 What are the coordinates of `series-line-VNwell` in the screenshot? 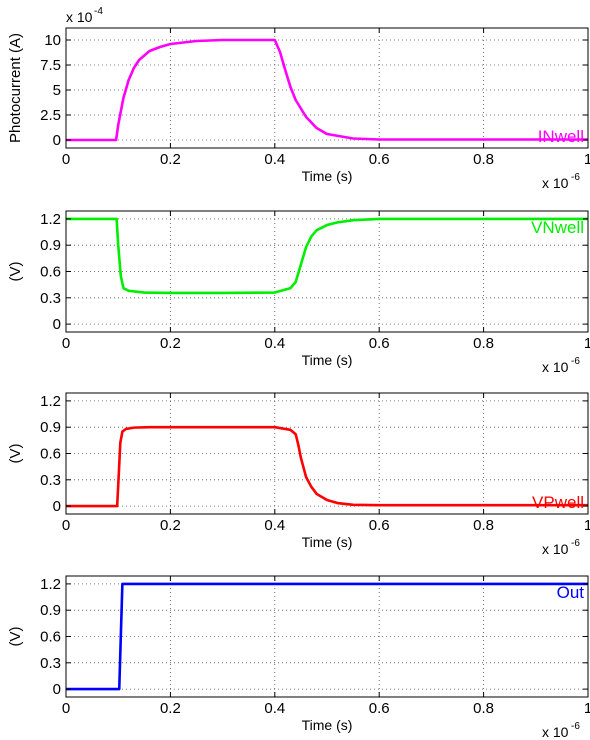 It's located at (327, 256).